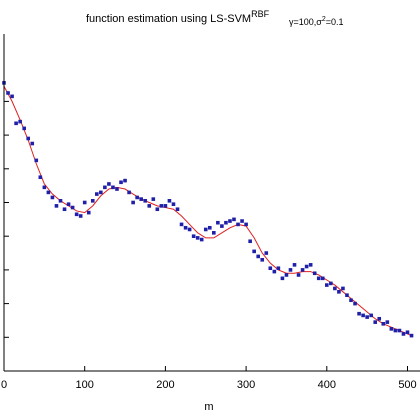 The image size is (420, 420). Describe the element at coordinates (327, 385) in the screenshot. I see `x-tick-label: 400` at that location.